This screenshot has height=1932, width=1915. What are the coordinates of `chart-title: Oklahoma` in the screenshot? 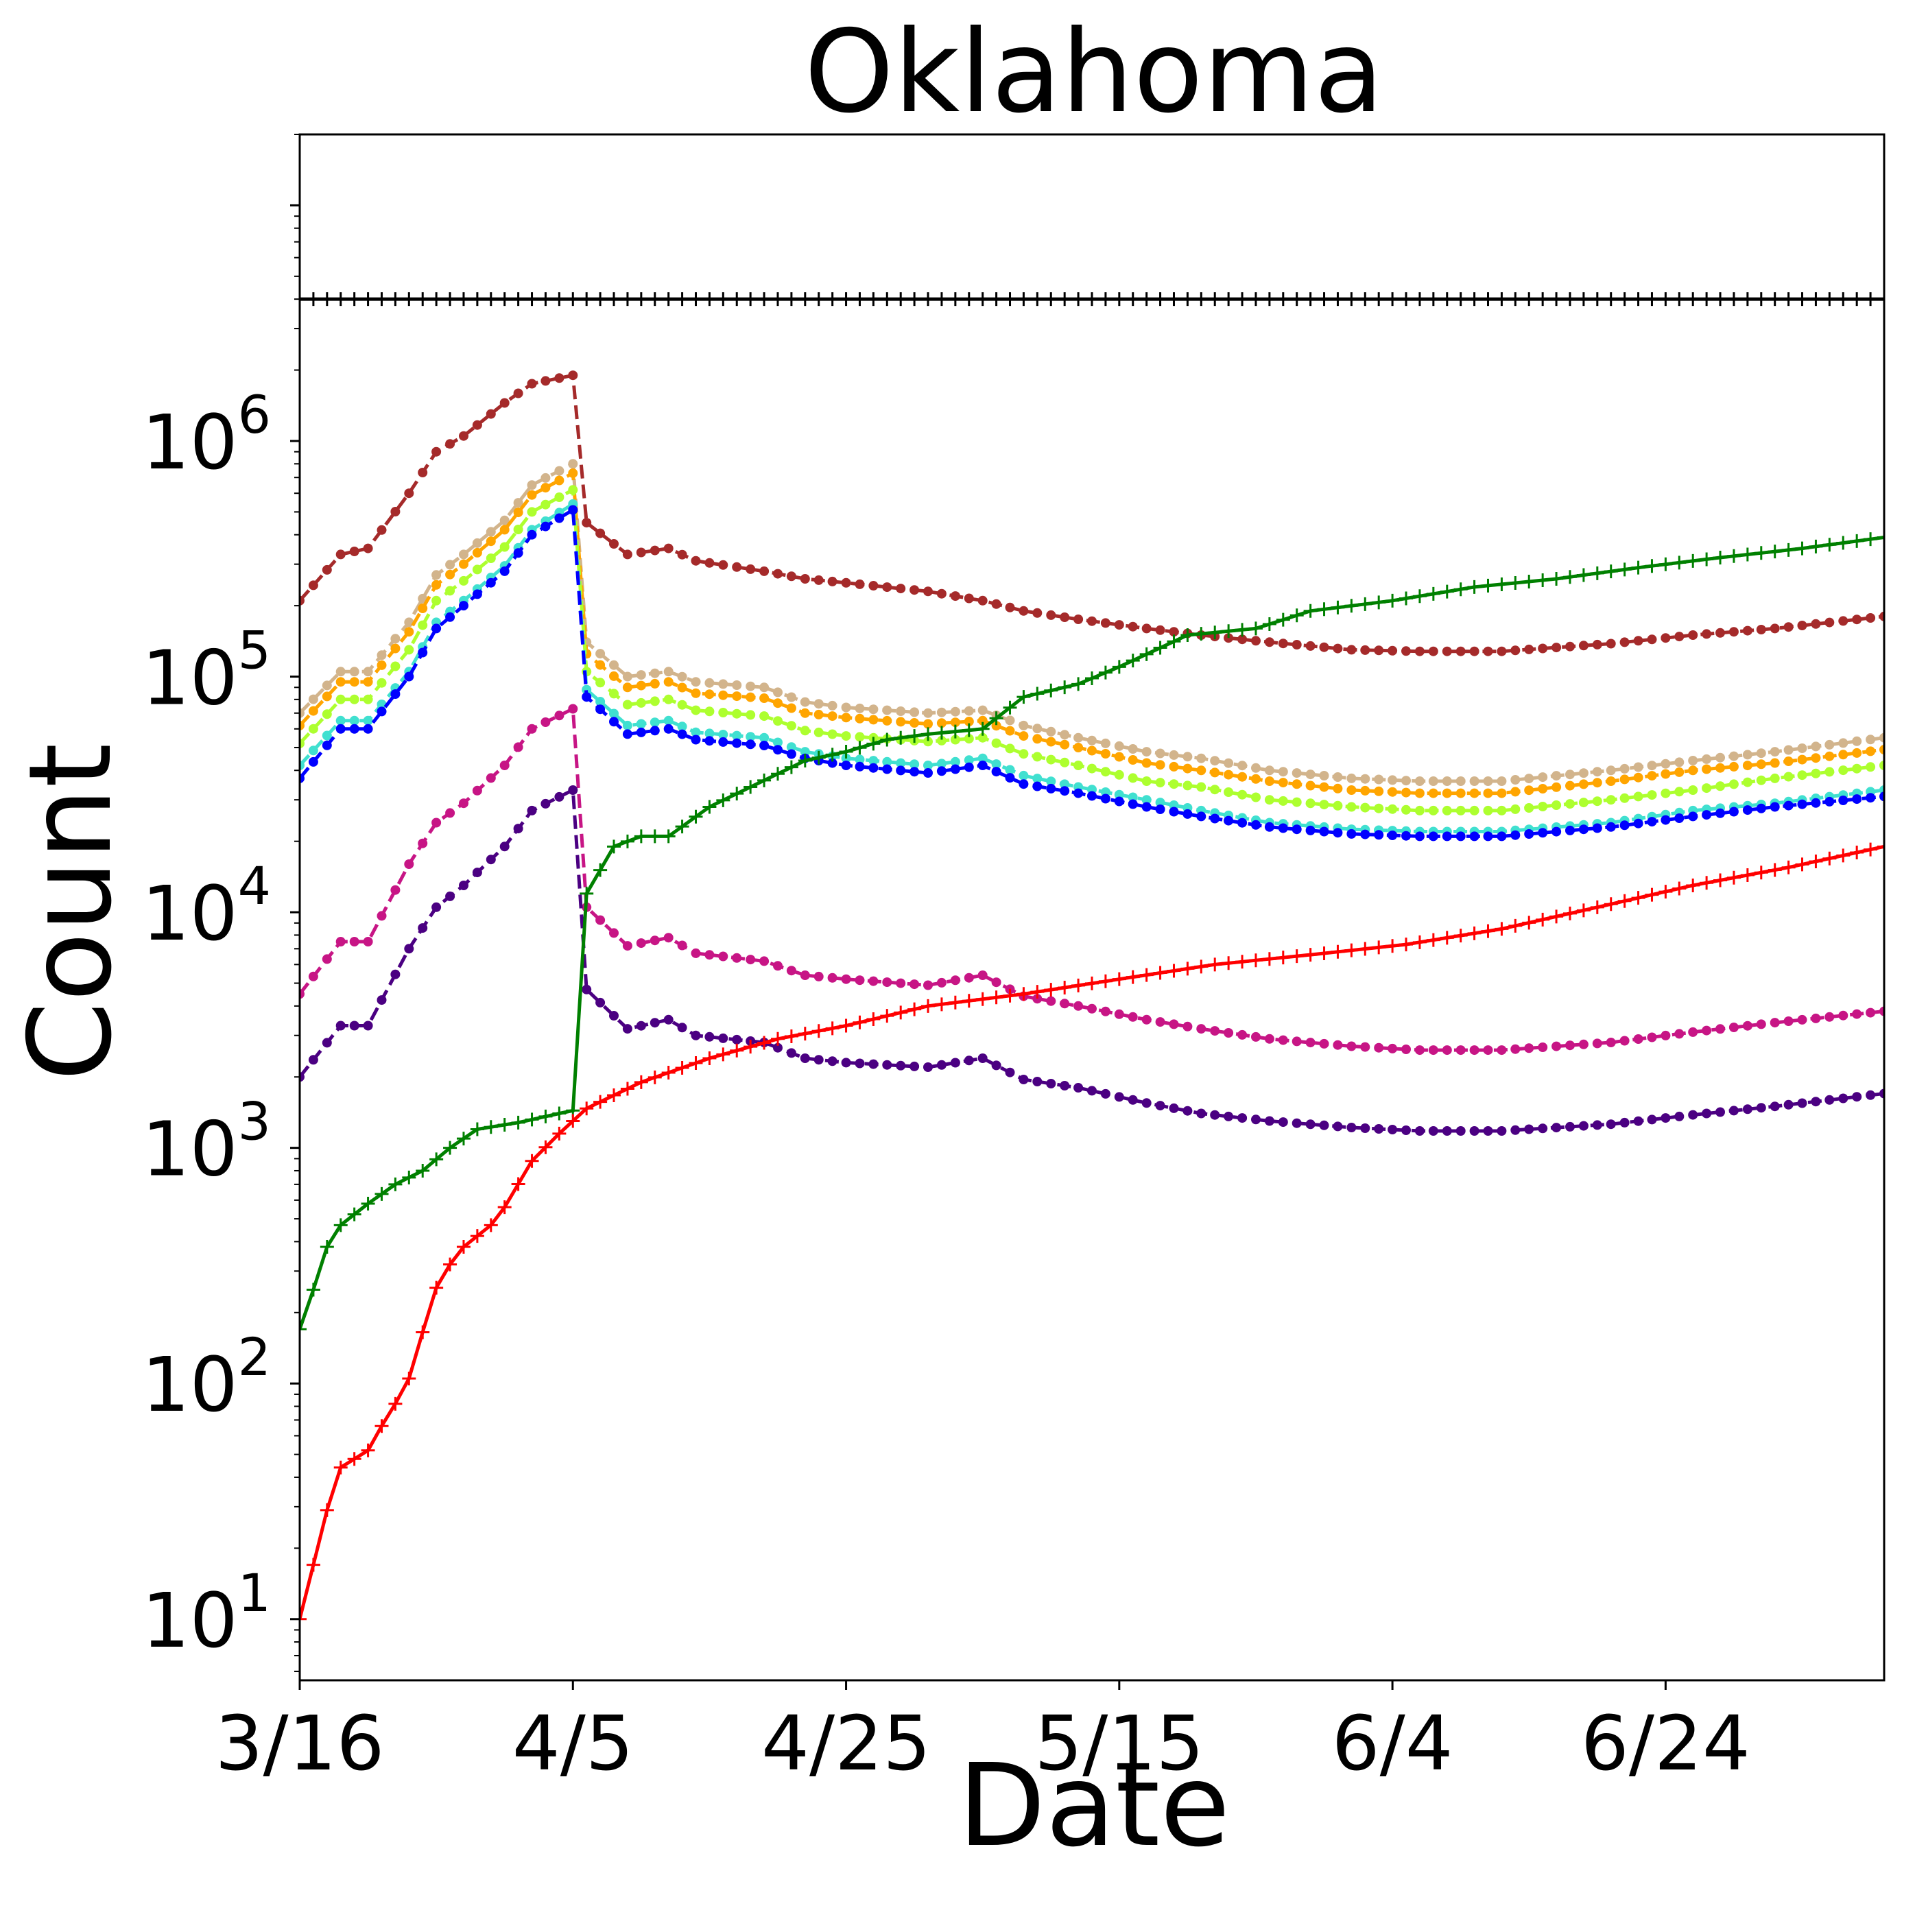 It's located at (1095, 72).